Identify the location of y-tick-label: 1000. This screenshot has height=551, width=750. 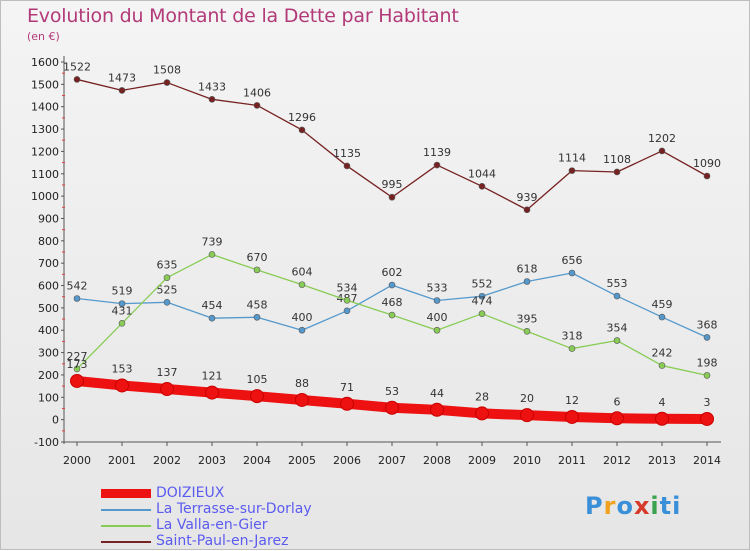
(45, 196).